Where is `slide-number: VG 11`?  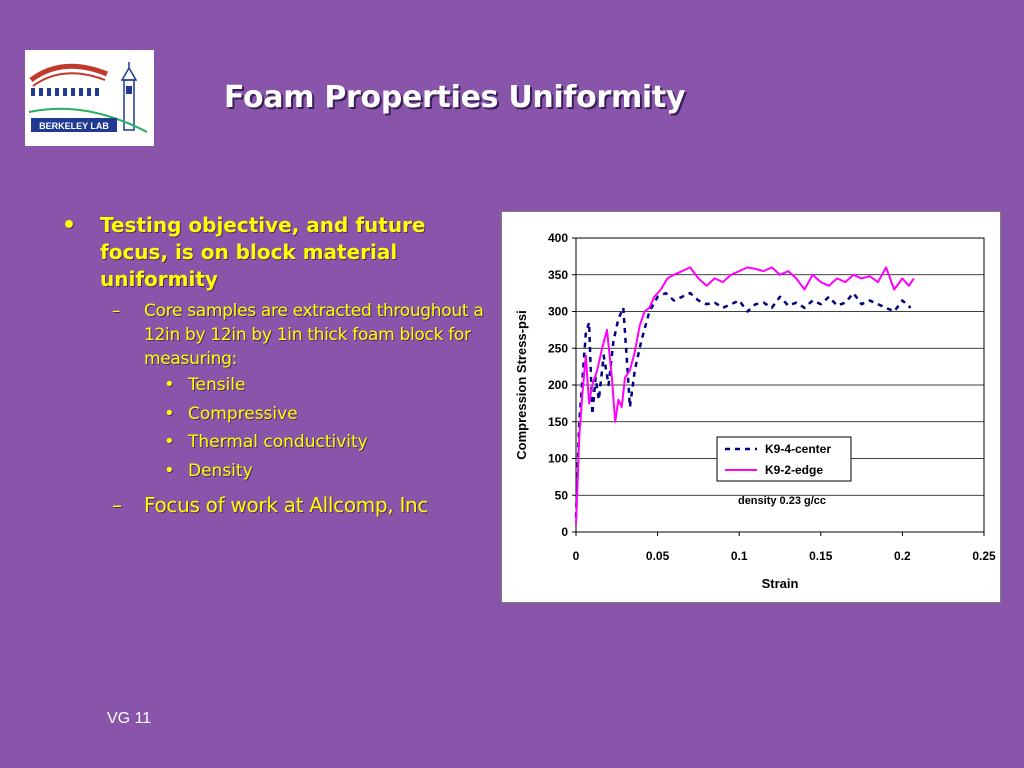 slide-number: VG 11 is located at coordinates (129, 718).